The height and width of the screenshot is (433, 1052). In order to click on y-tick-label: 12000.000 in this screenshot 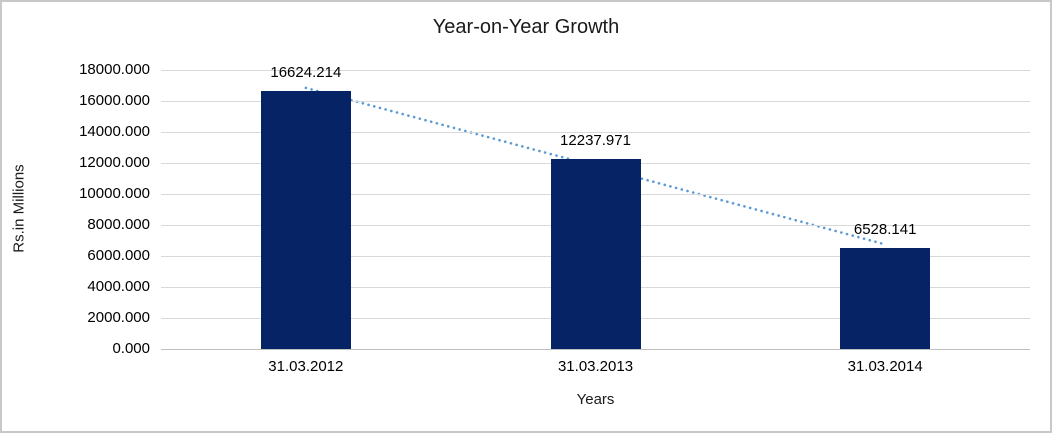, I will do `click(114, 162)`.